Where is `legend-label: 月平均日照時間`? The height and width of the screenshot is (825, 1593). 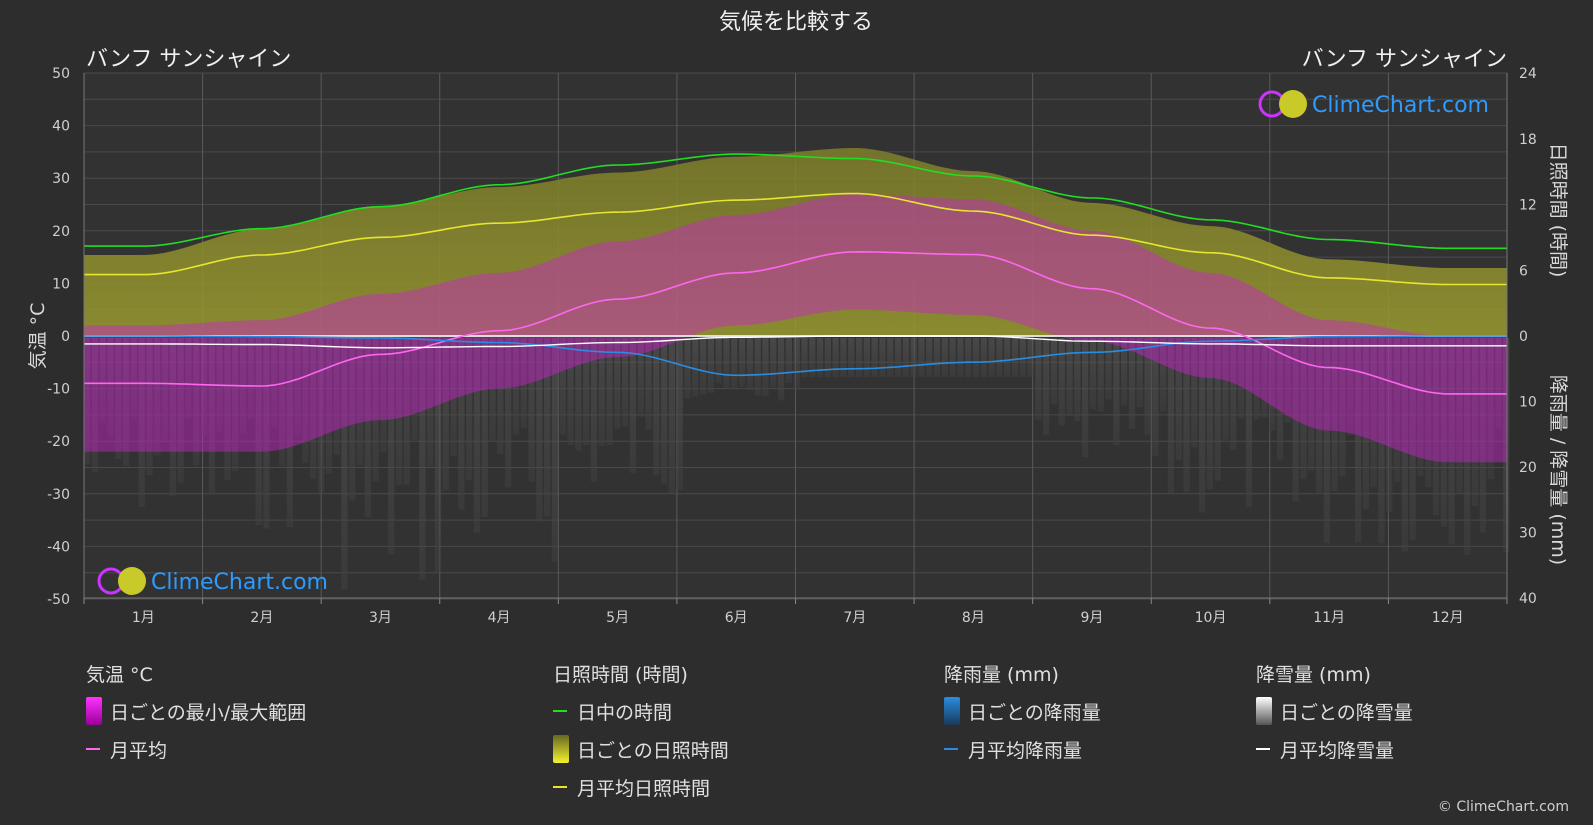
legend-label: 月平均日照時間 is located at coordinates (644, 788).